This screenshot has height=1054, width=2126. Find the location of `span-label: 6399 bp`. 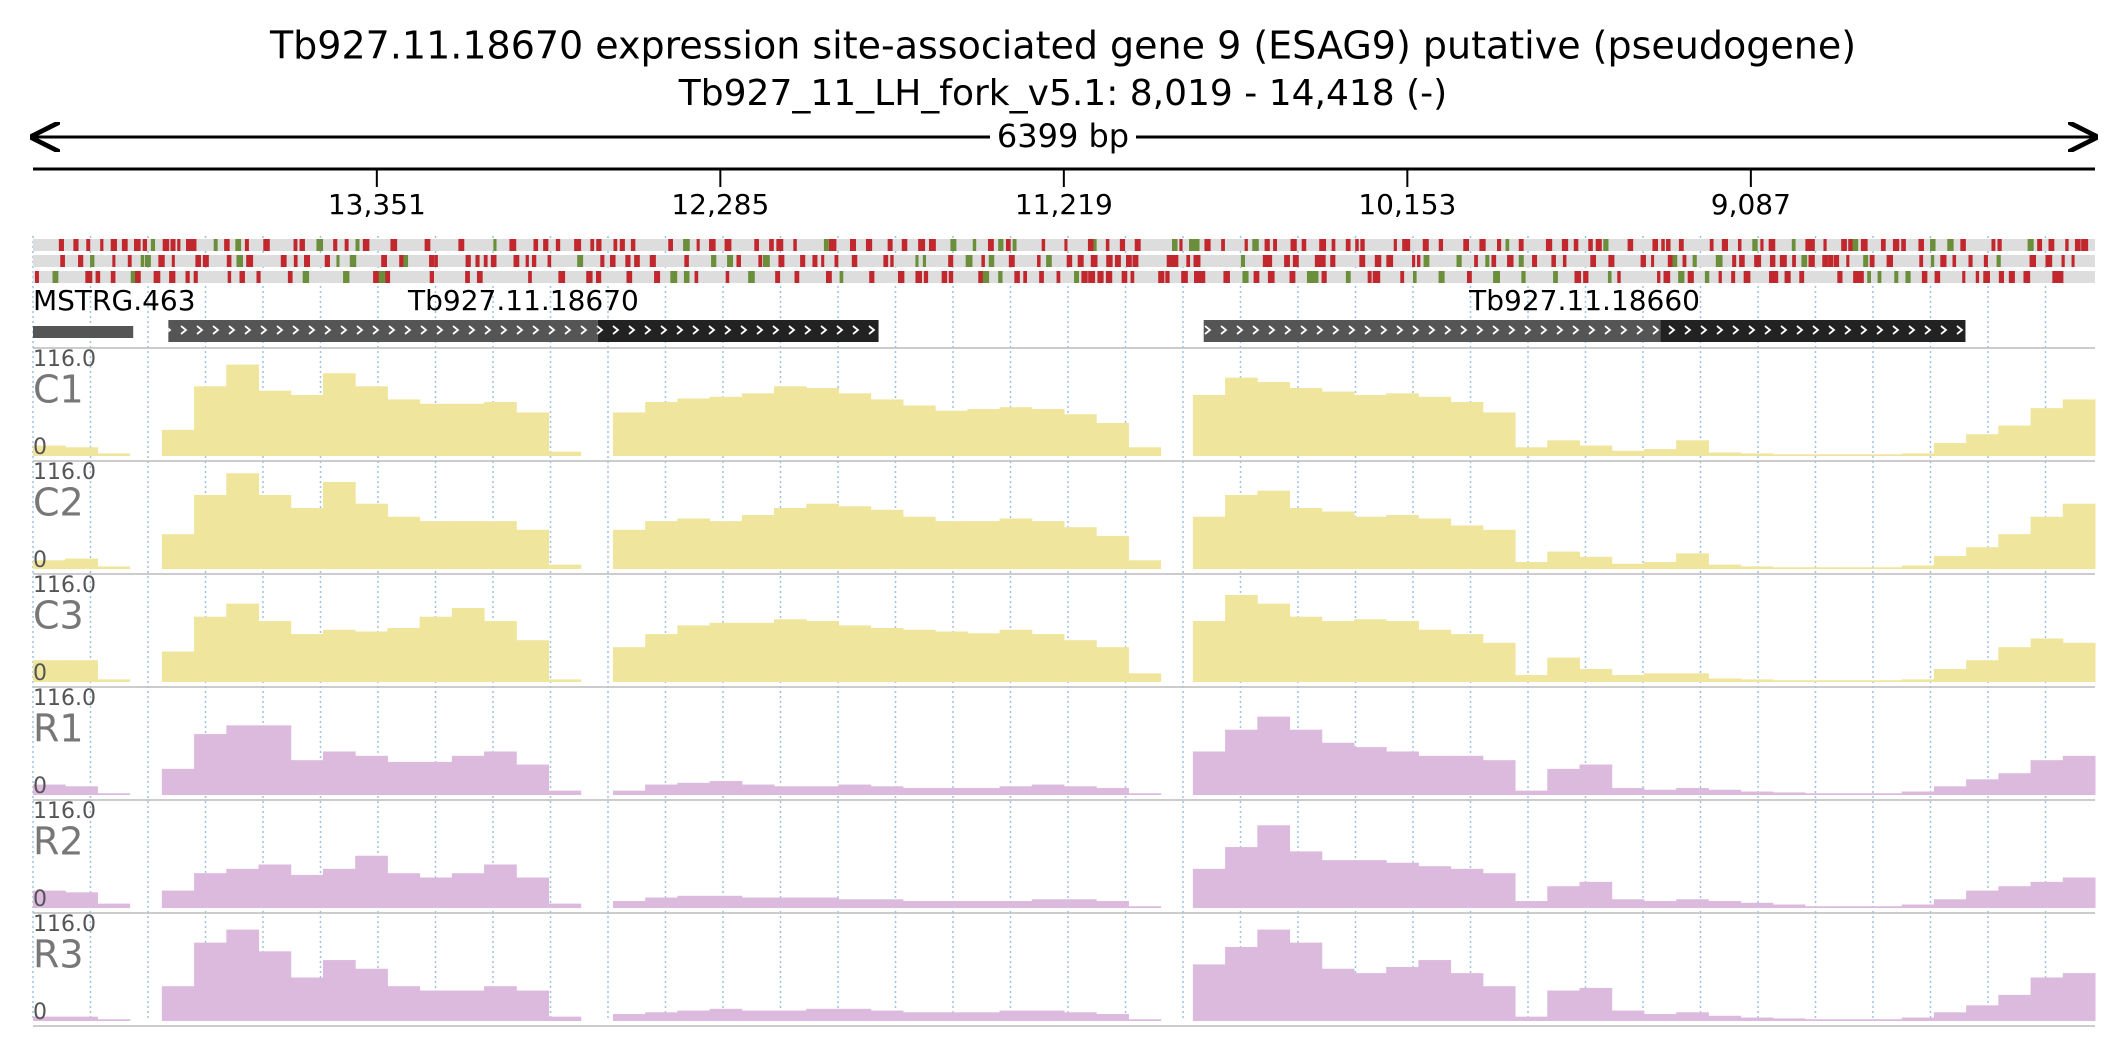

span-label: 6399 bp is located at coordinates (1063, 136).